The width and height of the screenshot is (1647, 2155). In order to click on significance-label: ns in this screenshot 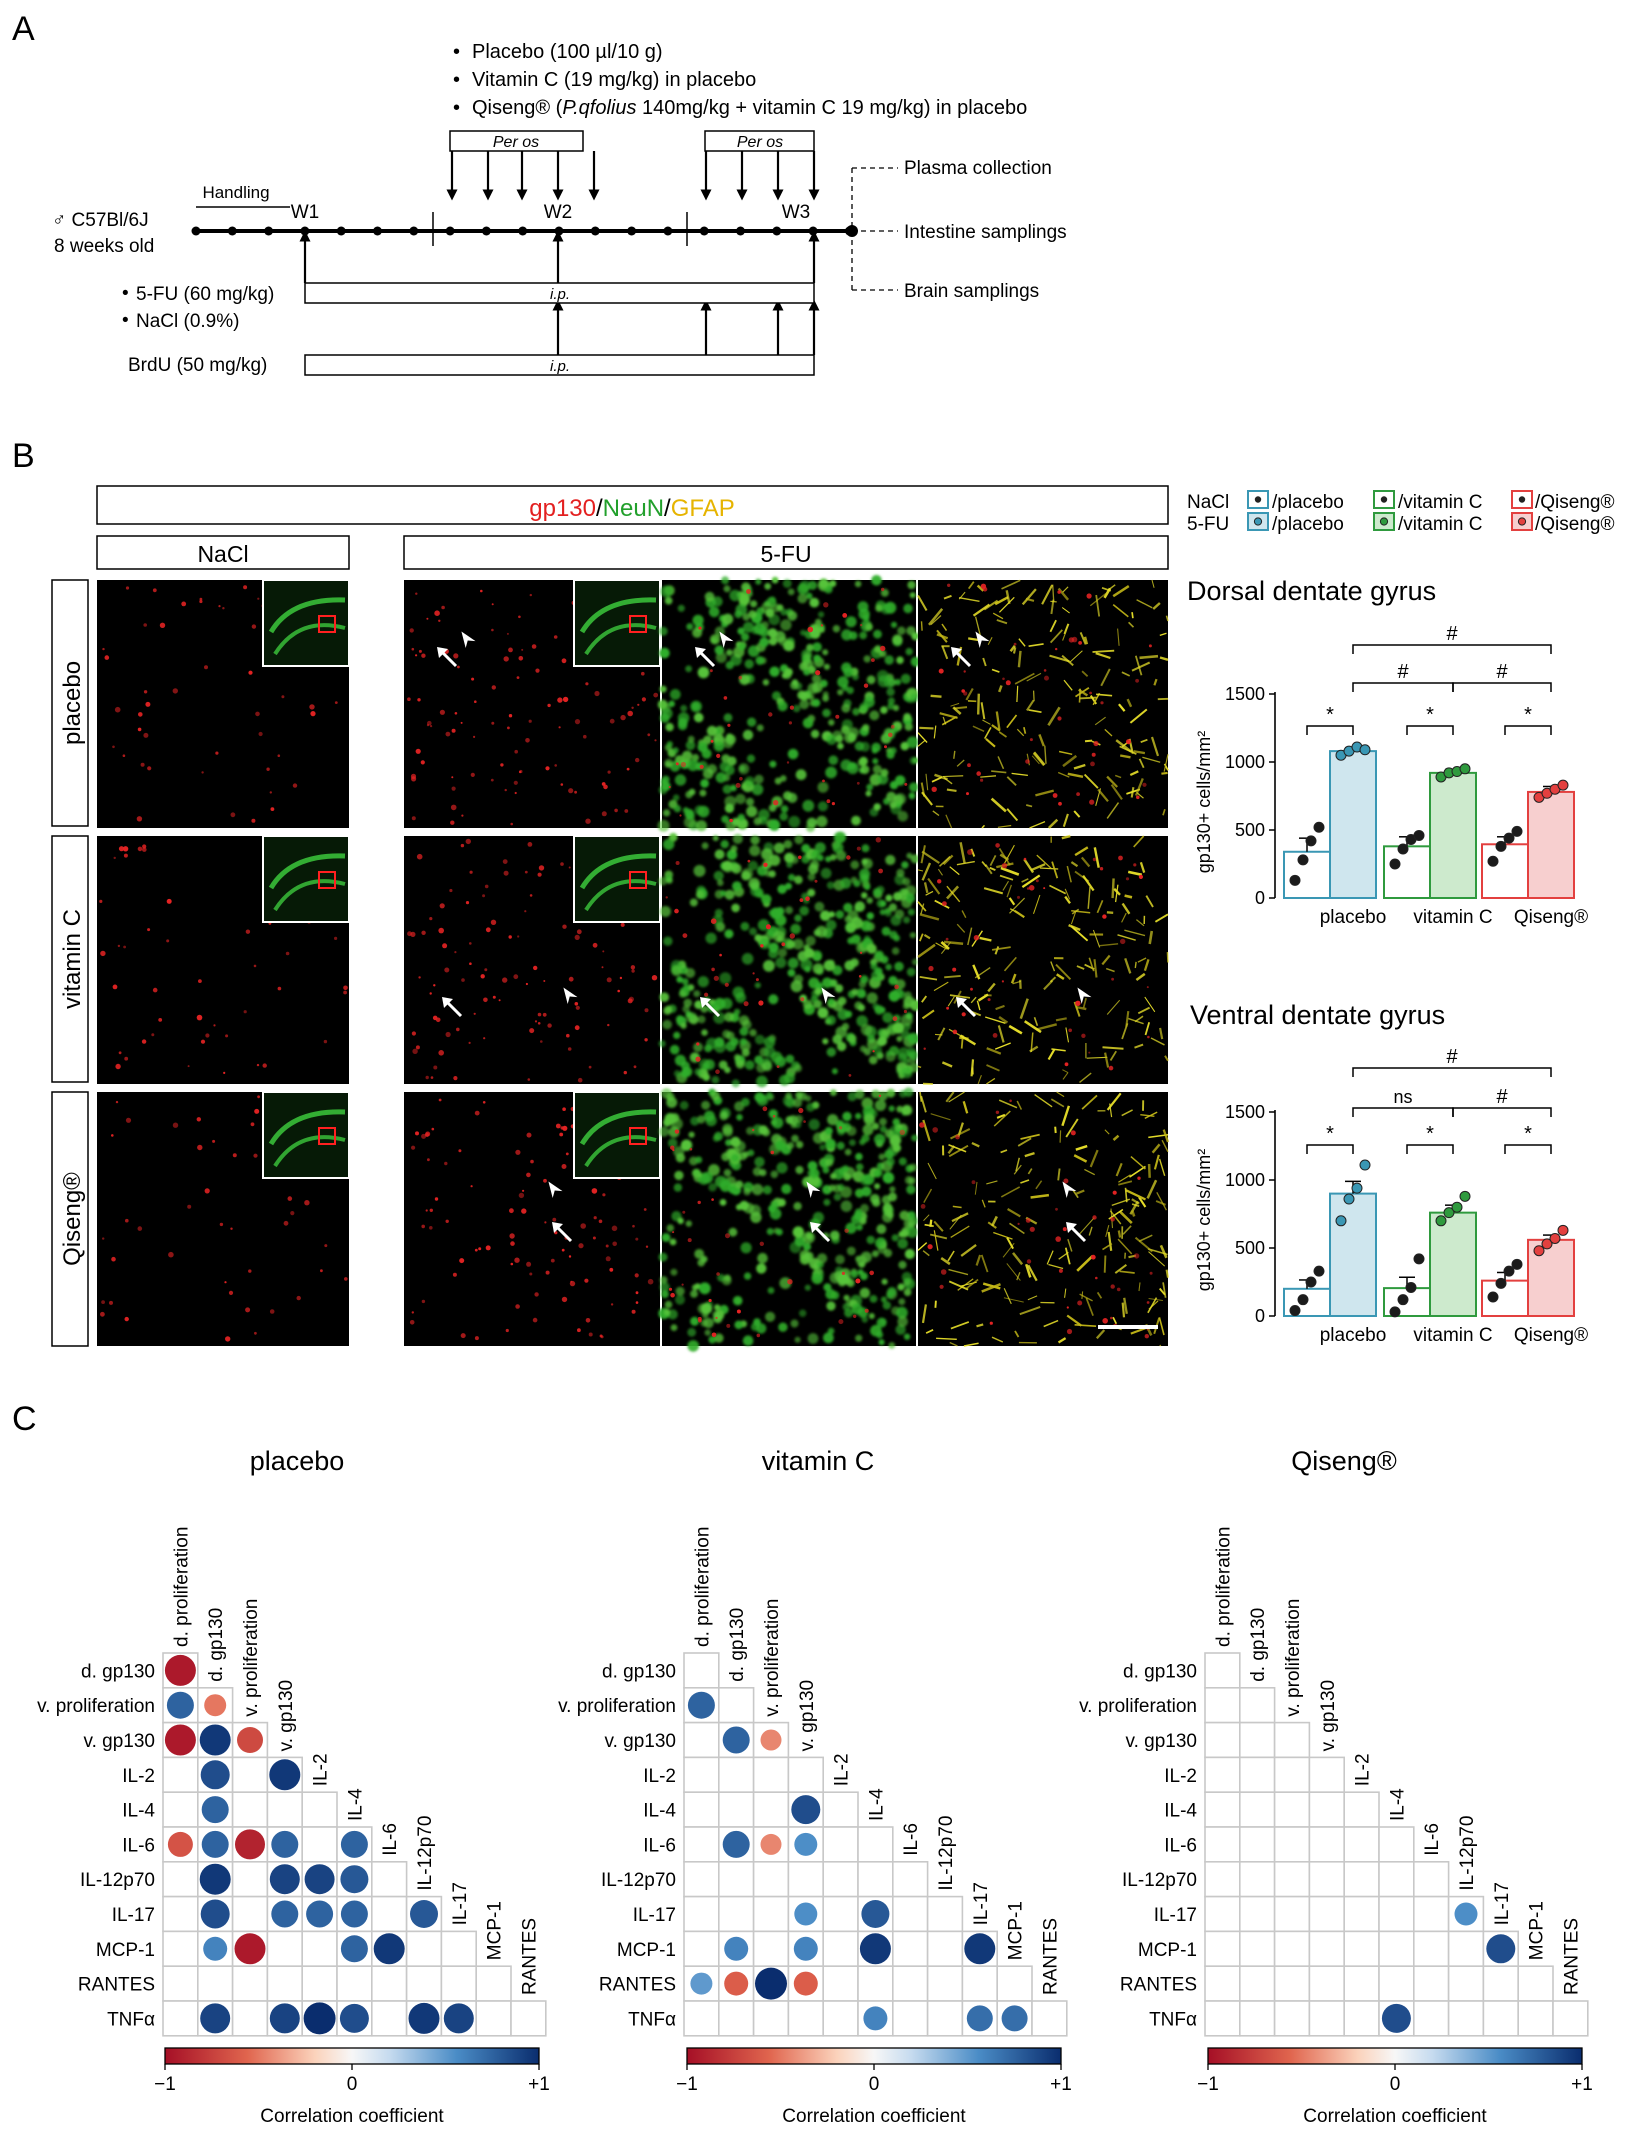, I will do `click(1402, 1097)`.